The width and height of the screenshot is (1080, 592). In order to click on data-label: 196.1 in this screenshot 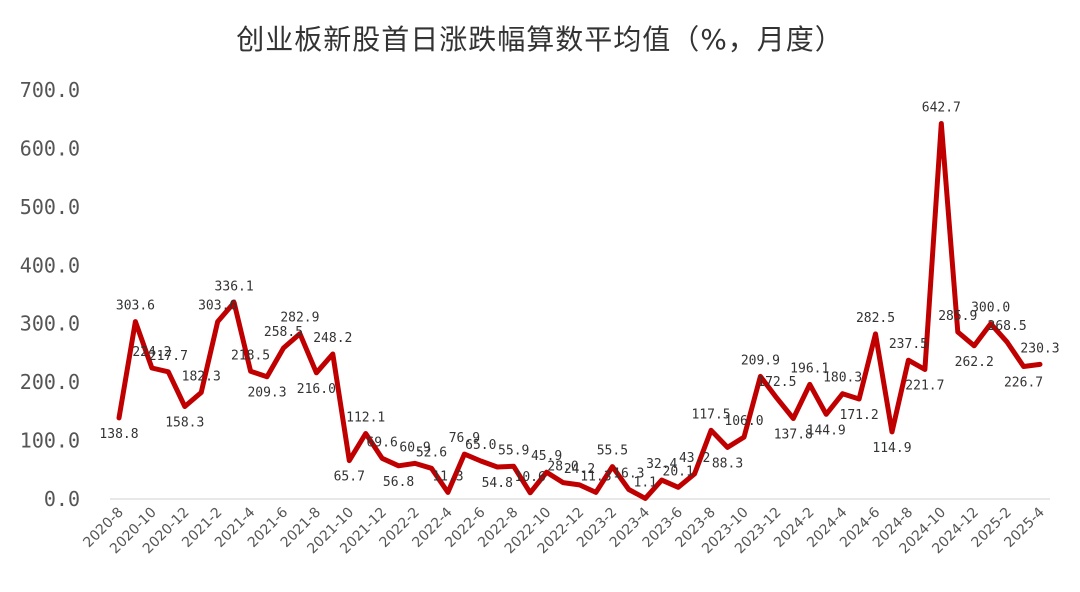, I will do `click(809, 368)`.